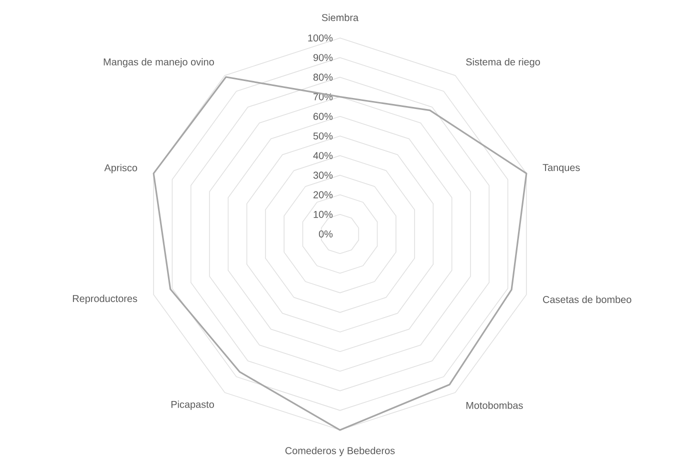 This screenshot has width=699, height=465. What do you see at coordinates (192, 405) in the screenshot?
I see `spoke-label: Picapasto` at bounding box center [192, 405].